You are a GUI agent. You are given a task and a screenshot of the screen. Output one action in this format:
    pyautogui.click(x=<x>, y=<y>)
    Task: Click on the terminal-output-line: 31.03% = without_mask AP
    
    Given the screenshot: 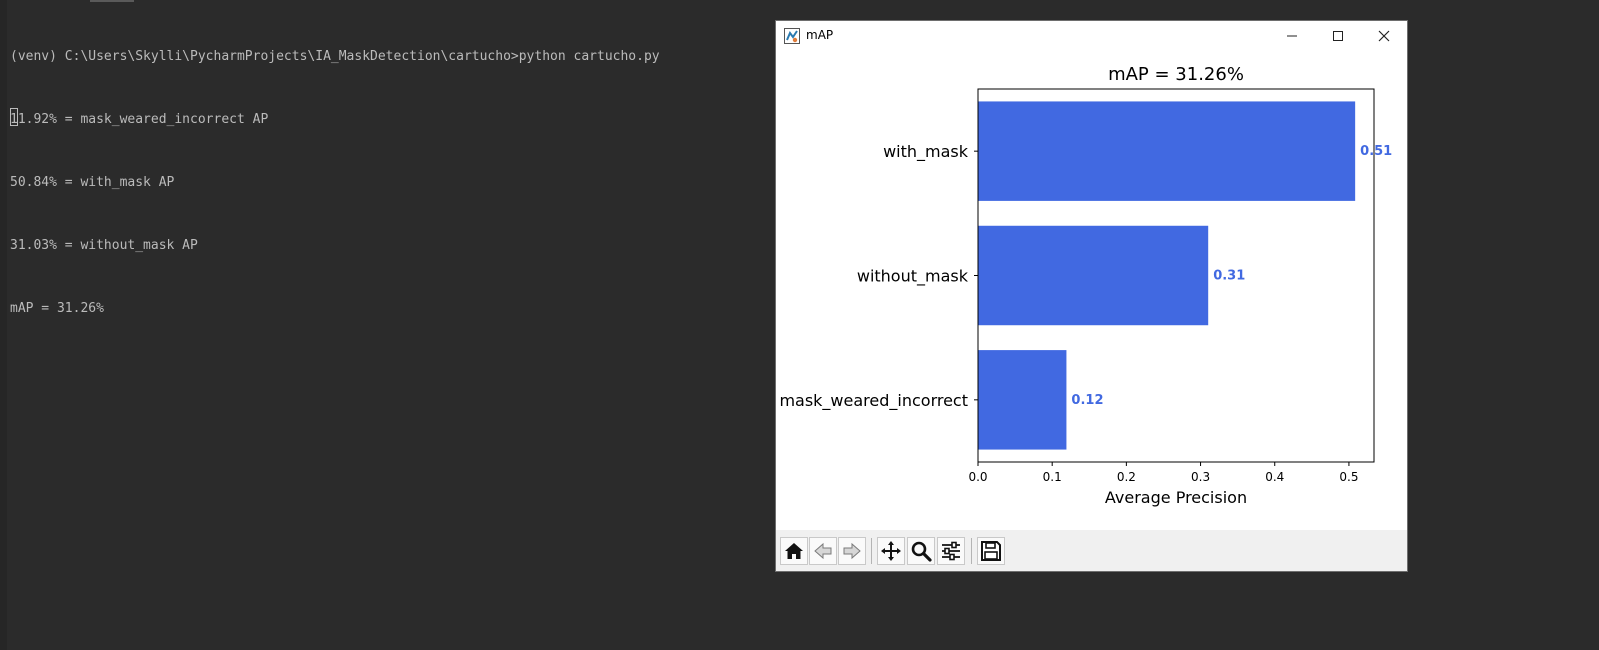 What is the action you would take?
    pyautogui.click(x=104, y=245)
    